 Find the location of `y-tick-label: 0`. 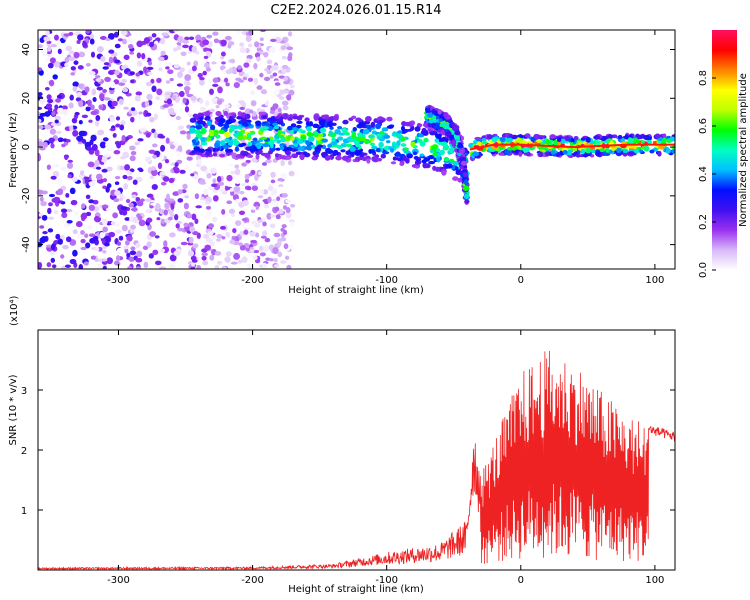

y-tick-label: 0 is located at coordinates (26, 147).